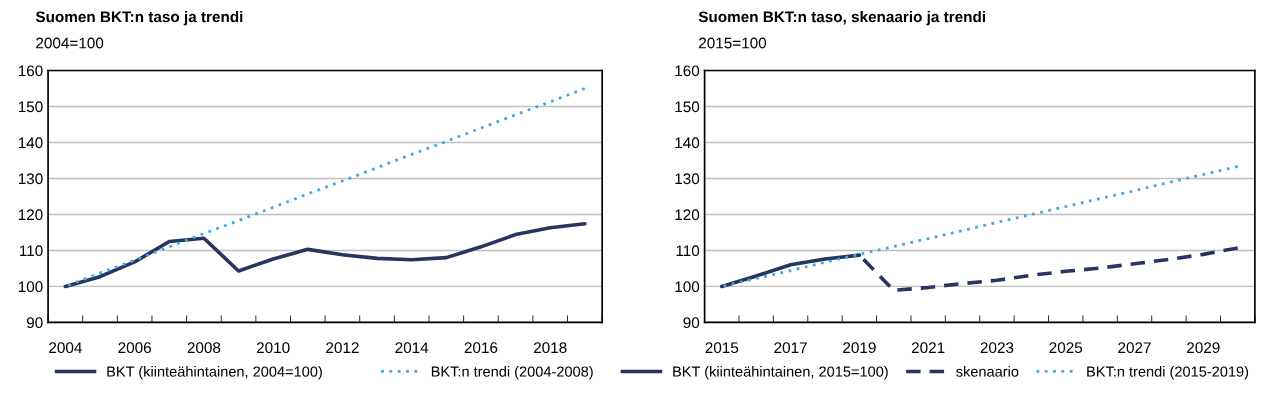  I want to click on chart-subtitle: 2004=100, so click(70, 43).